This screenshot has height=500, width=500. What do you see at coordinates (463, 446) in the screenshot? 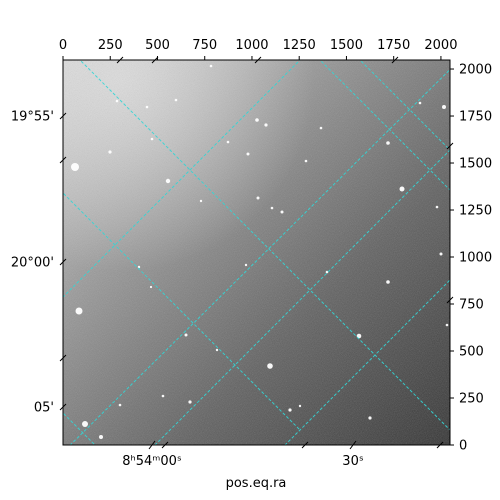
I see `y-tick-label: 0` at bounding box center [463, 446].